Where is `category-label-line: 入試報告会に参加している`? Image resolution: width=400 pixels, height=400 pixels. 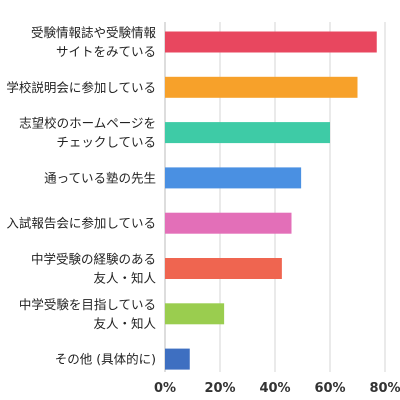
category-label-line: 入試報告会に参加している is located at coordinates (81, 223).